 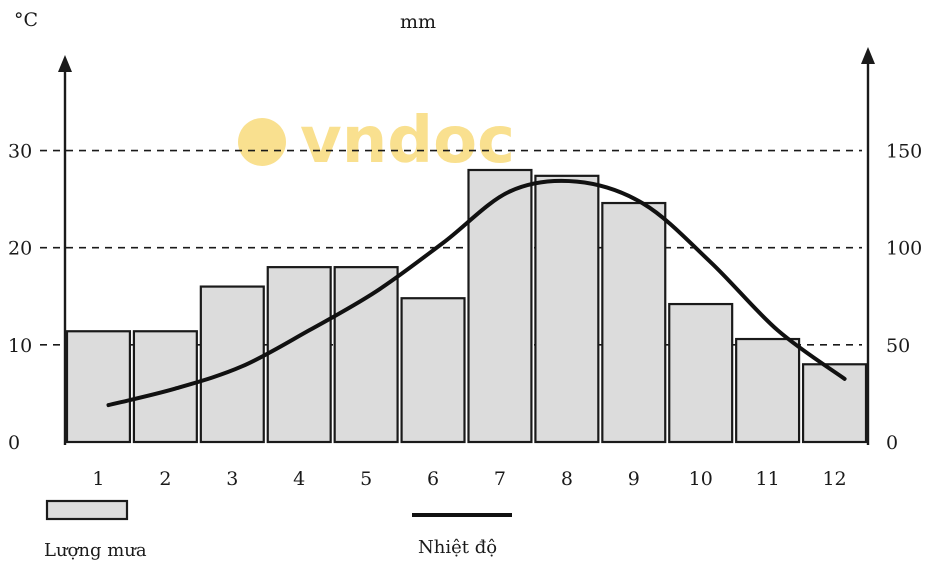 I want to click on month-label: 10, so click(x=701, y=479).